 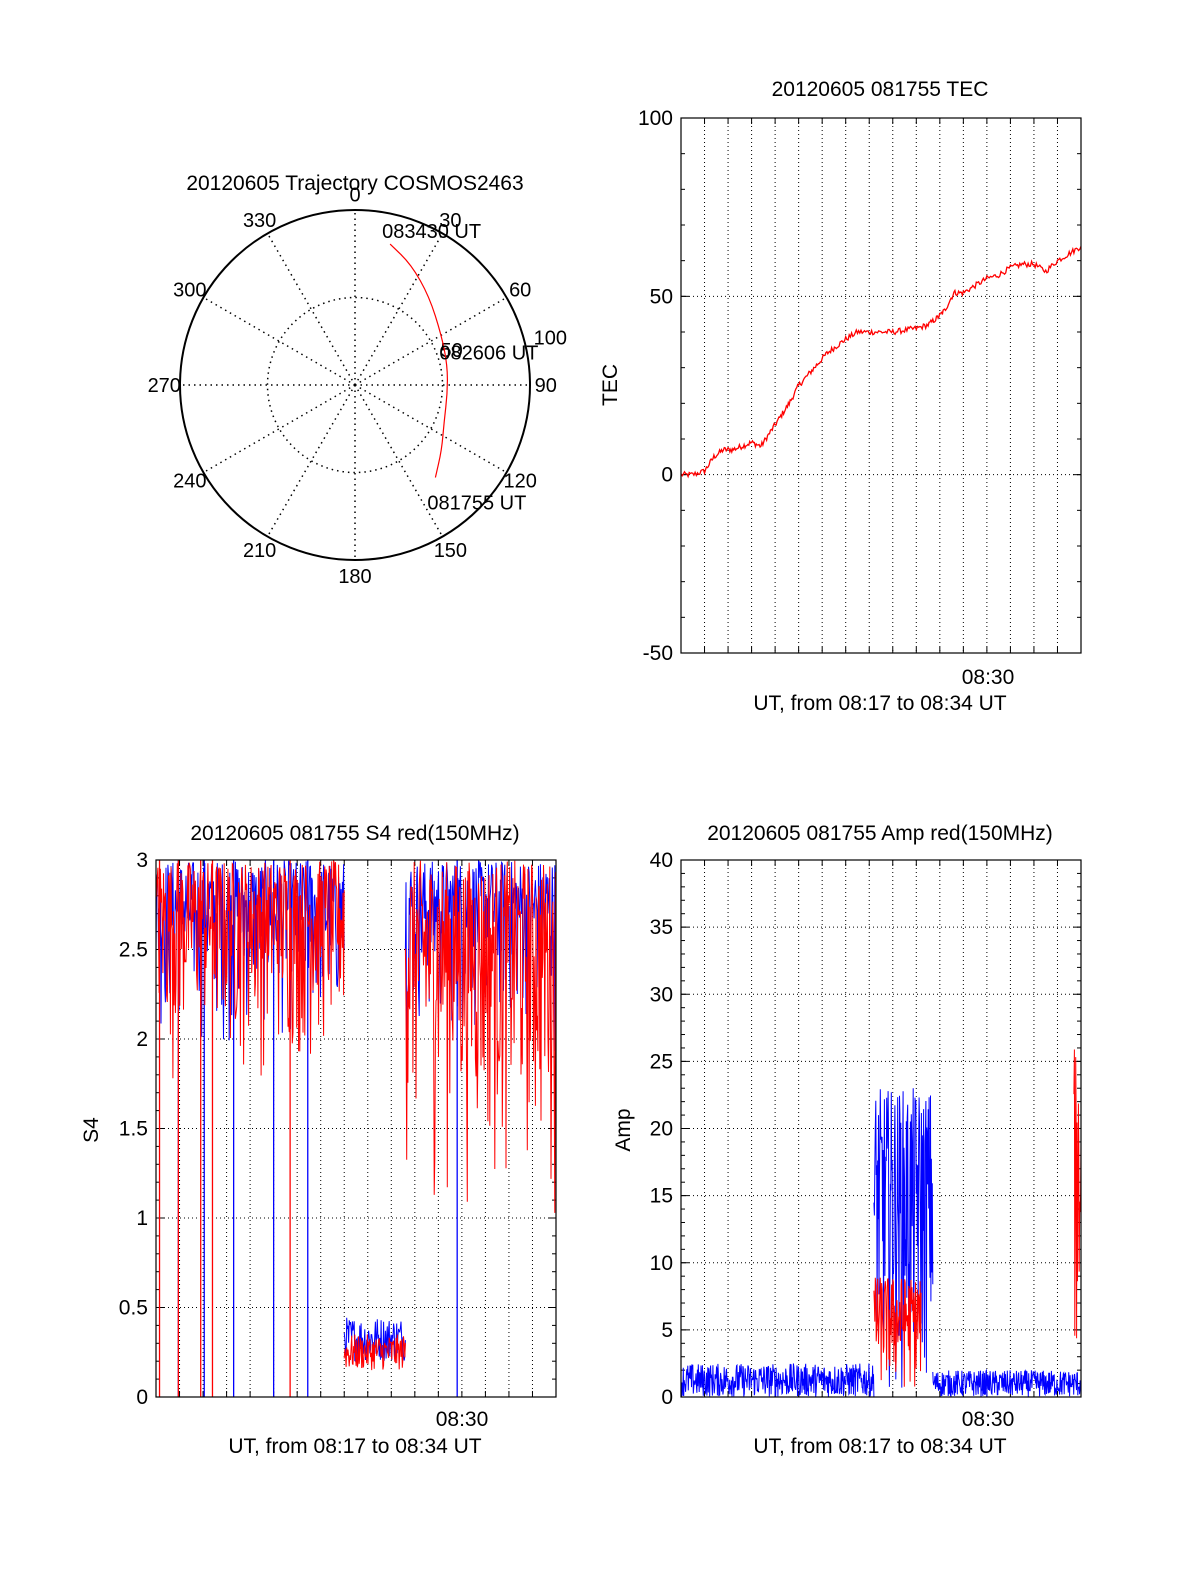 What do you see at coordinates (189, 481) in the screenshot?
I see `polar-angle-label-240: 240` at bounding box center [189, 481].